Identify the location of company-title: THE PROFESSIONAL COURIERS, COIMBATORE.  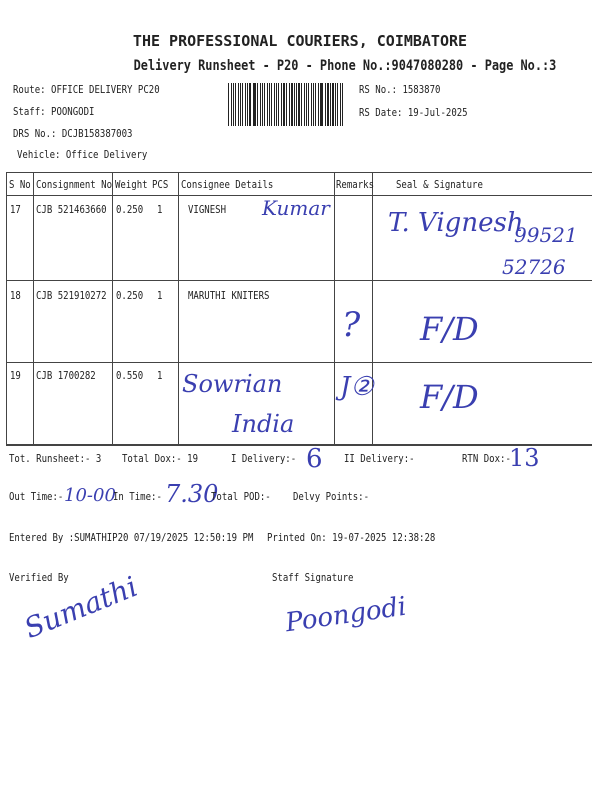
(300, 41).